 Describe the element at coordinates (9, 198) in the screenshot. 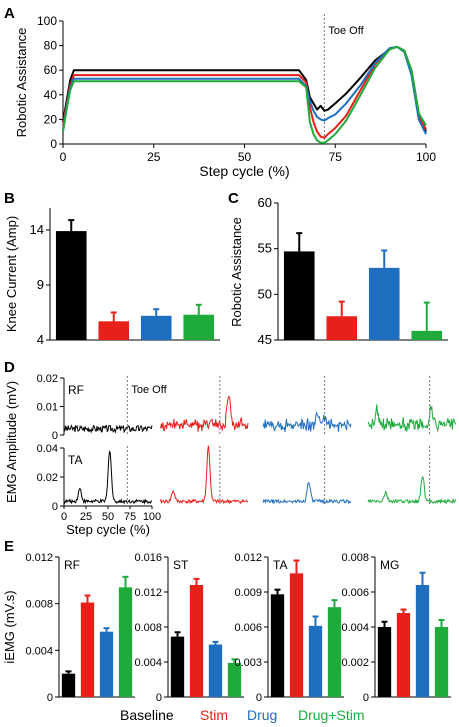

I see `panel-label-b: B` at that location.